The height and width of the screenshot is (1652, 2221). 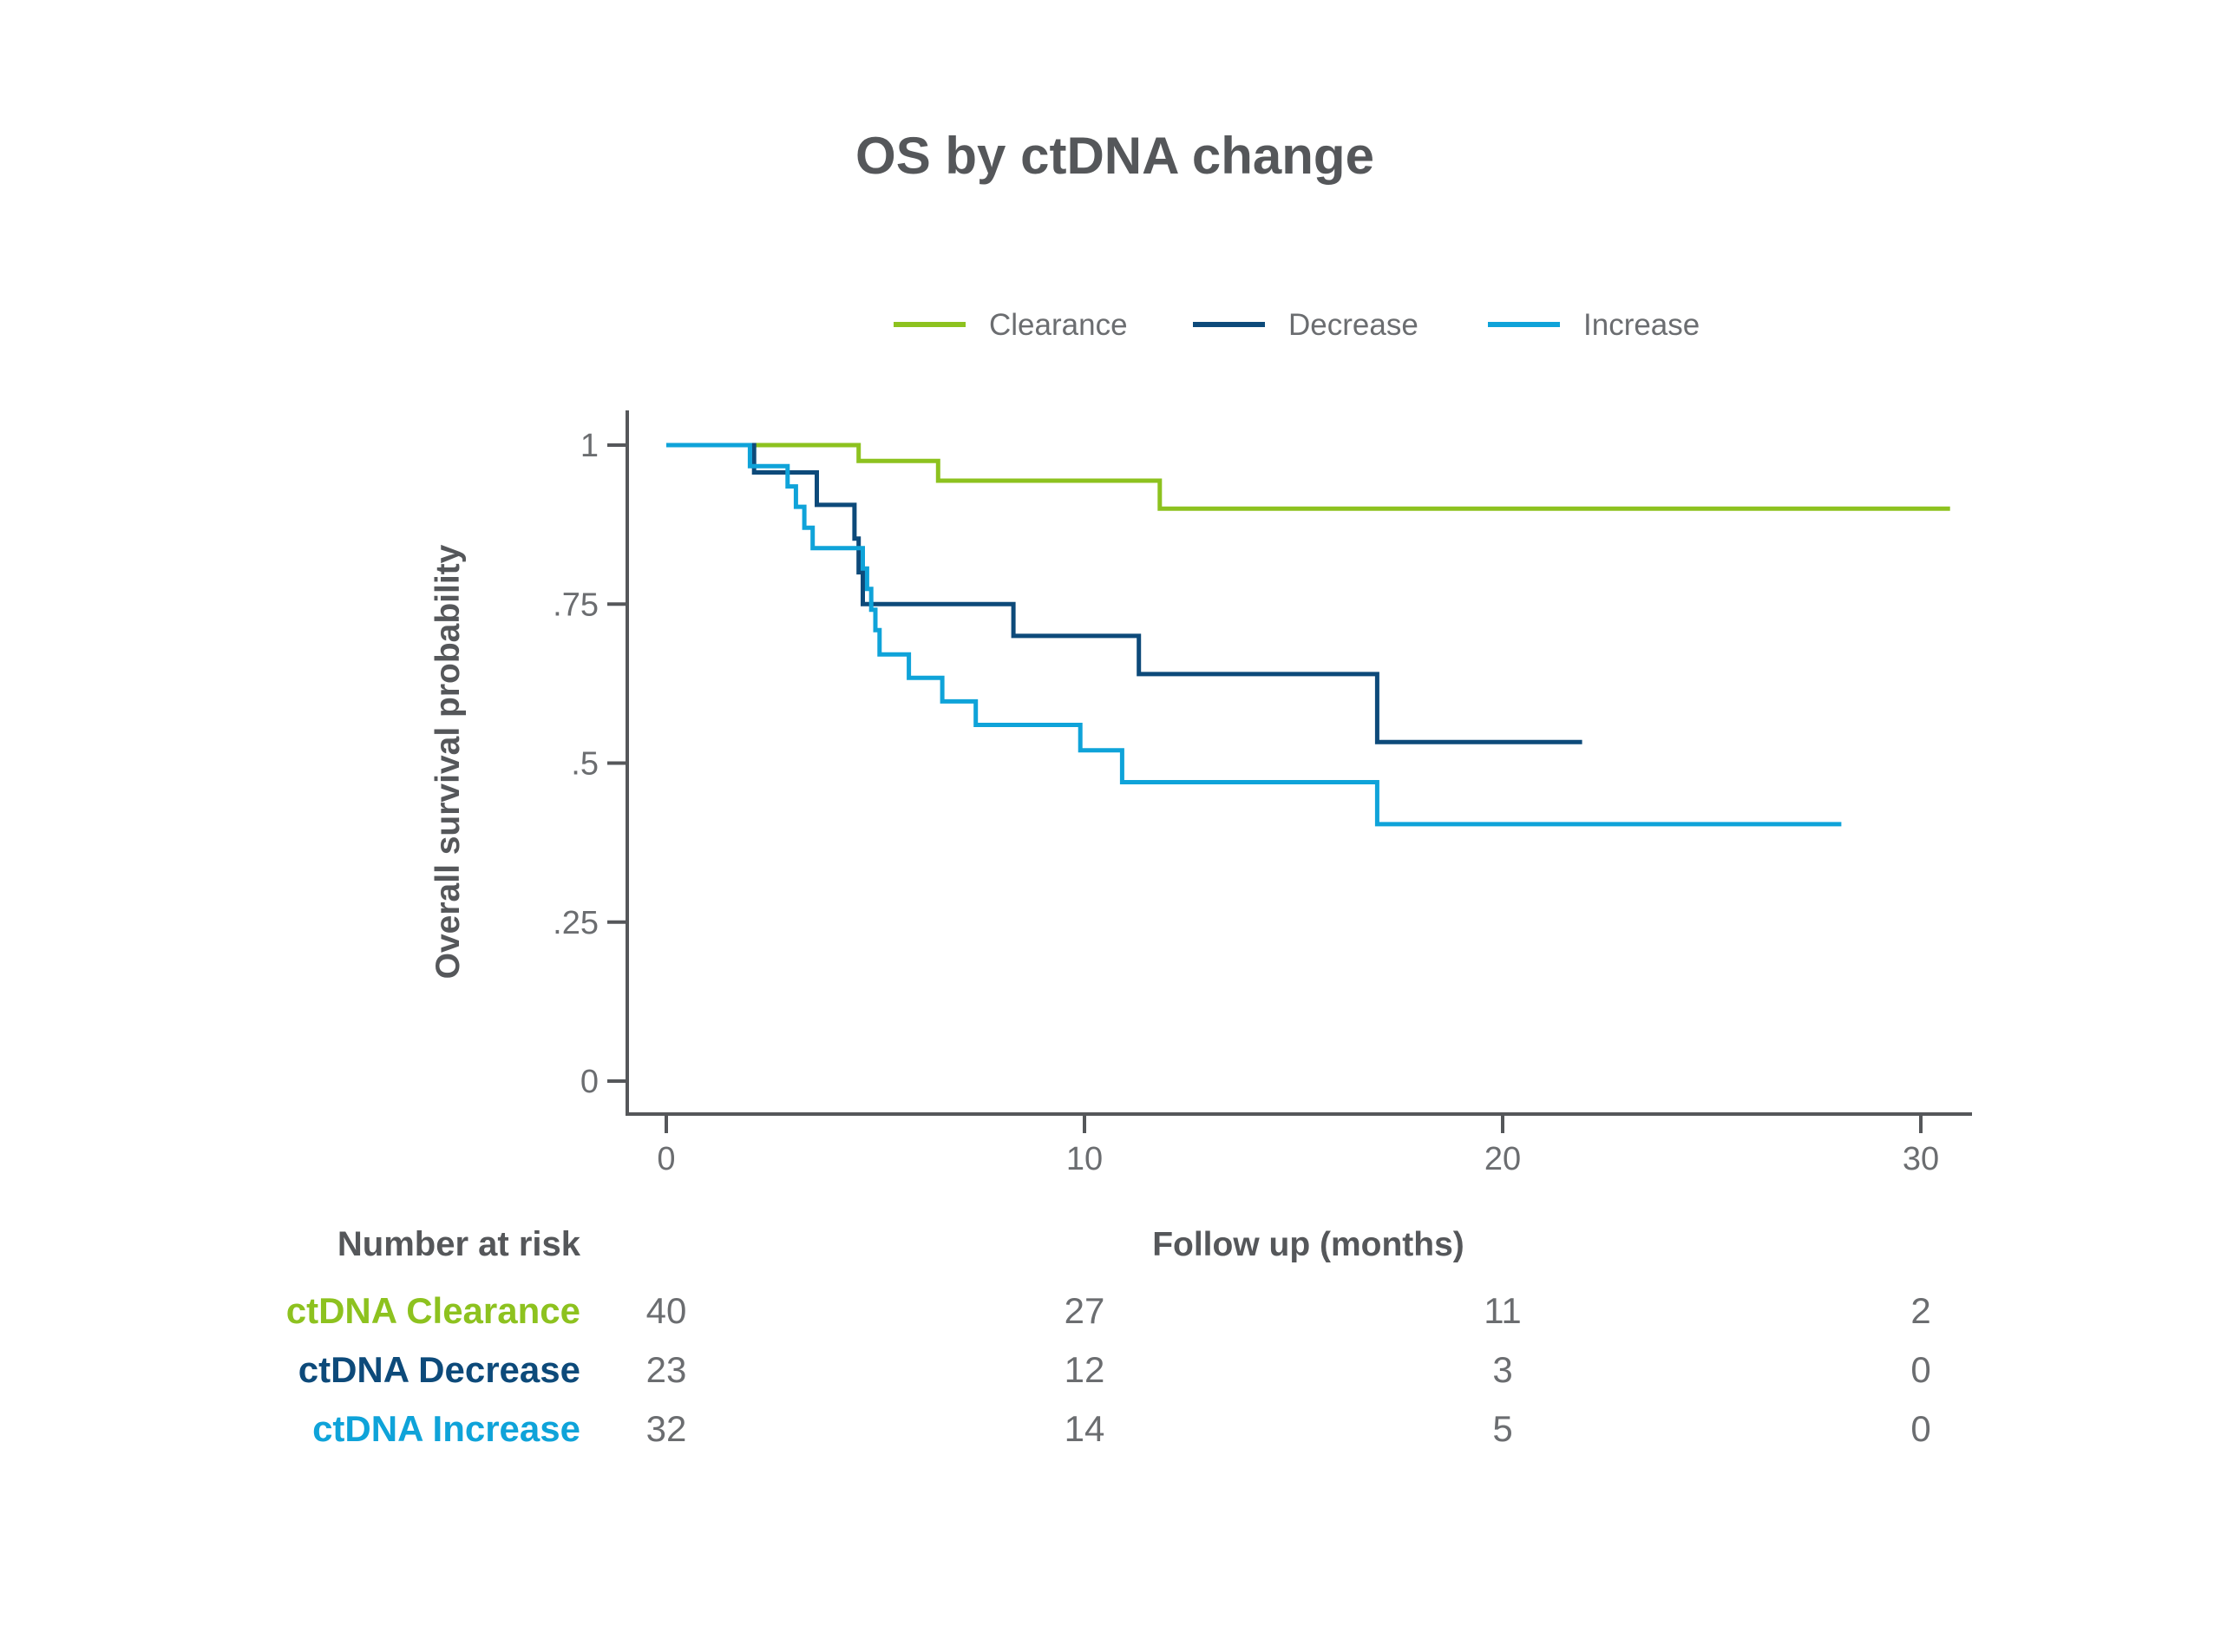 What do you see at coordinates (576, 605) in the screenshot?
I see `y-tick-label: .75` at bounding box center [576, 605].